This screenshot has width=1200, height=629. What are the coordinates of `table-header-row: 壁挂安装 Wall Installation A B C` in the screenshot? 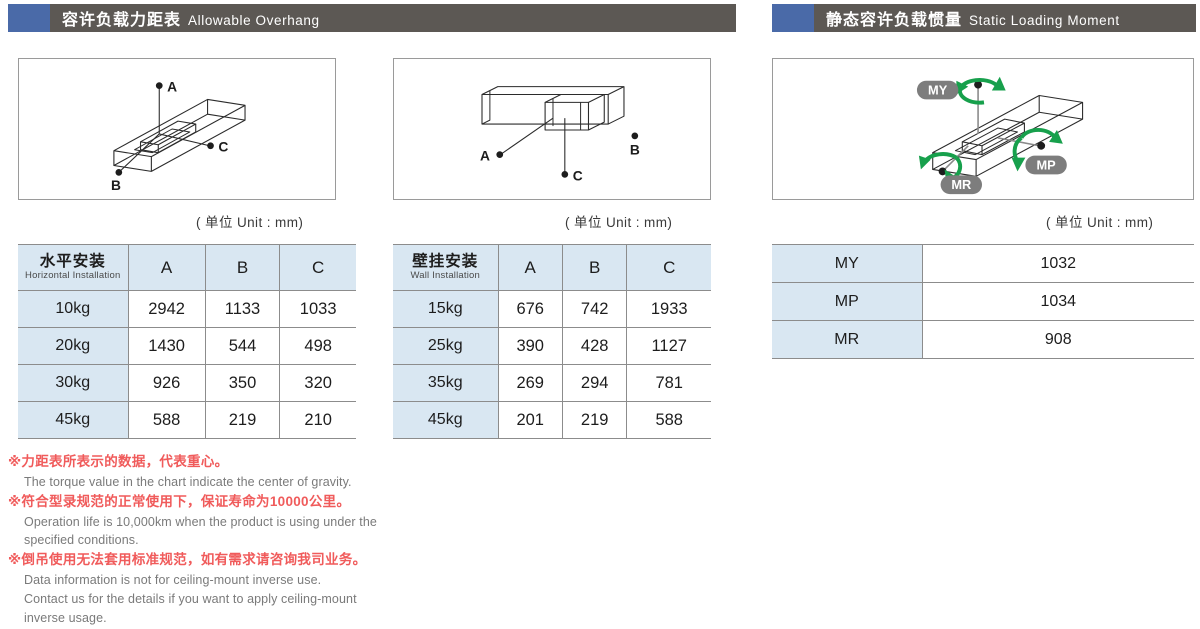 It's located at (552, 267).